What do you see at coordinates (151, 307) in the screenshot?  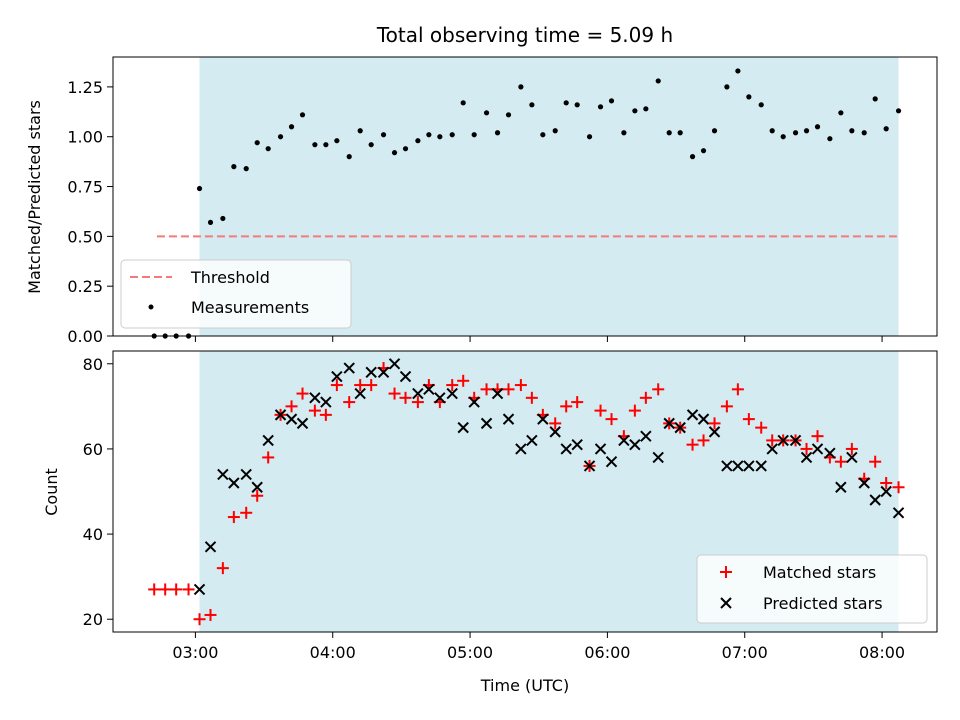 I see `legend-measurements-swatch` at bounding box center [151, 307].